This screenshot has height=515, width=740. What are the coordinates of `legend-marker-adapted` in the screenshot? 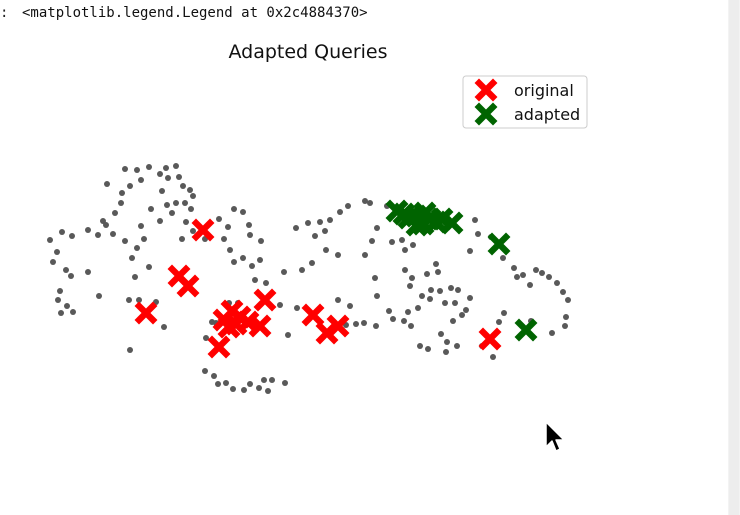 It's located at (486, 114).